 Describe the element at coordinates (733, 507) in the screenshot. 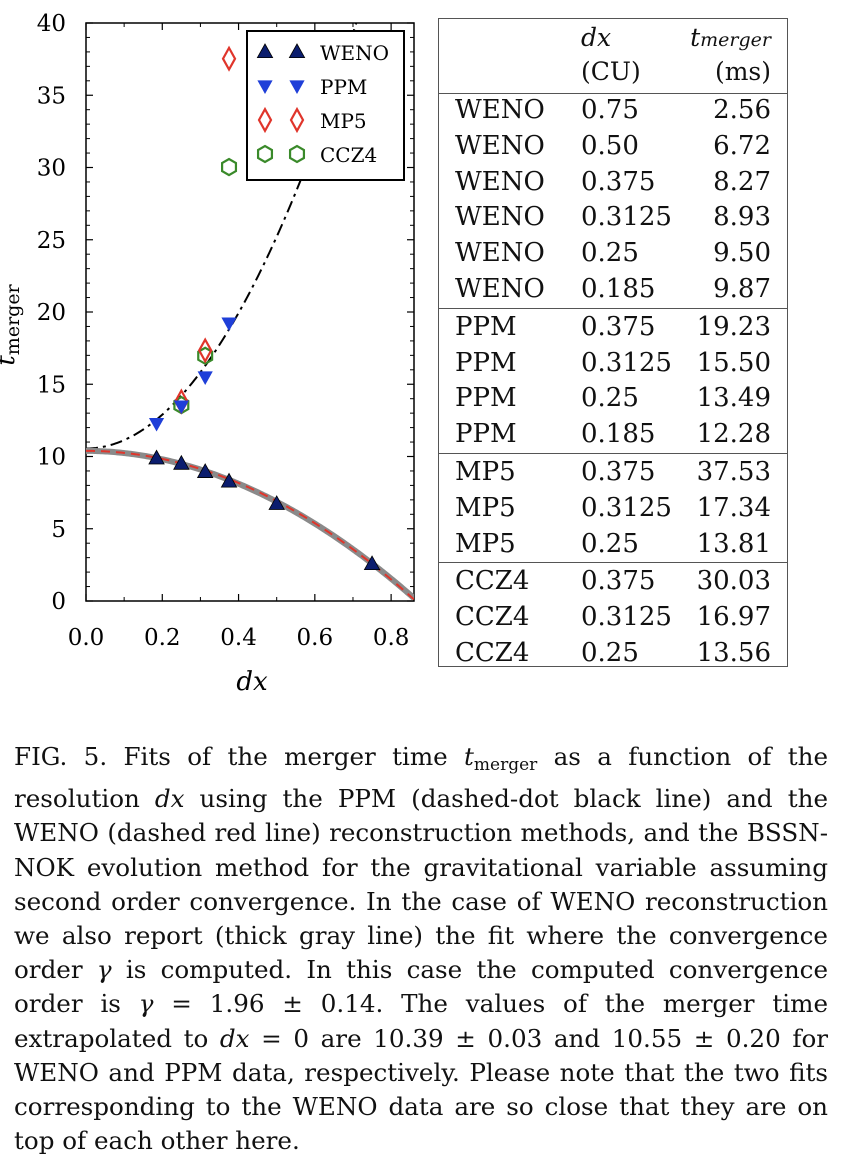

I see `cell-tmerger: 17.34` at that location.